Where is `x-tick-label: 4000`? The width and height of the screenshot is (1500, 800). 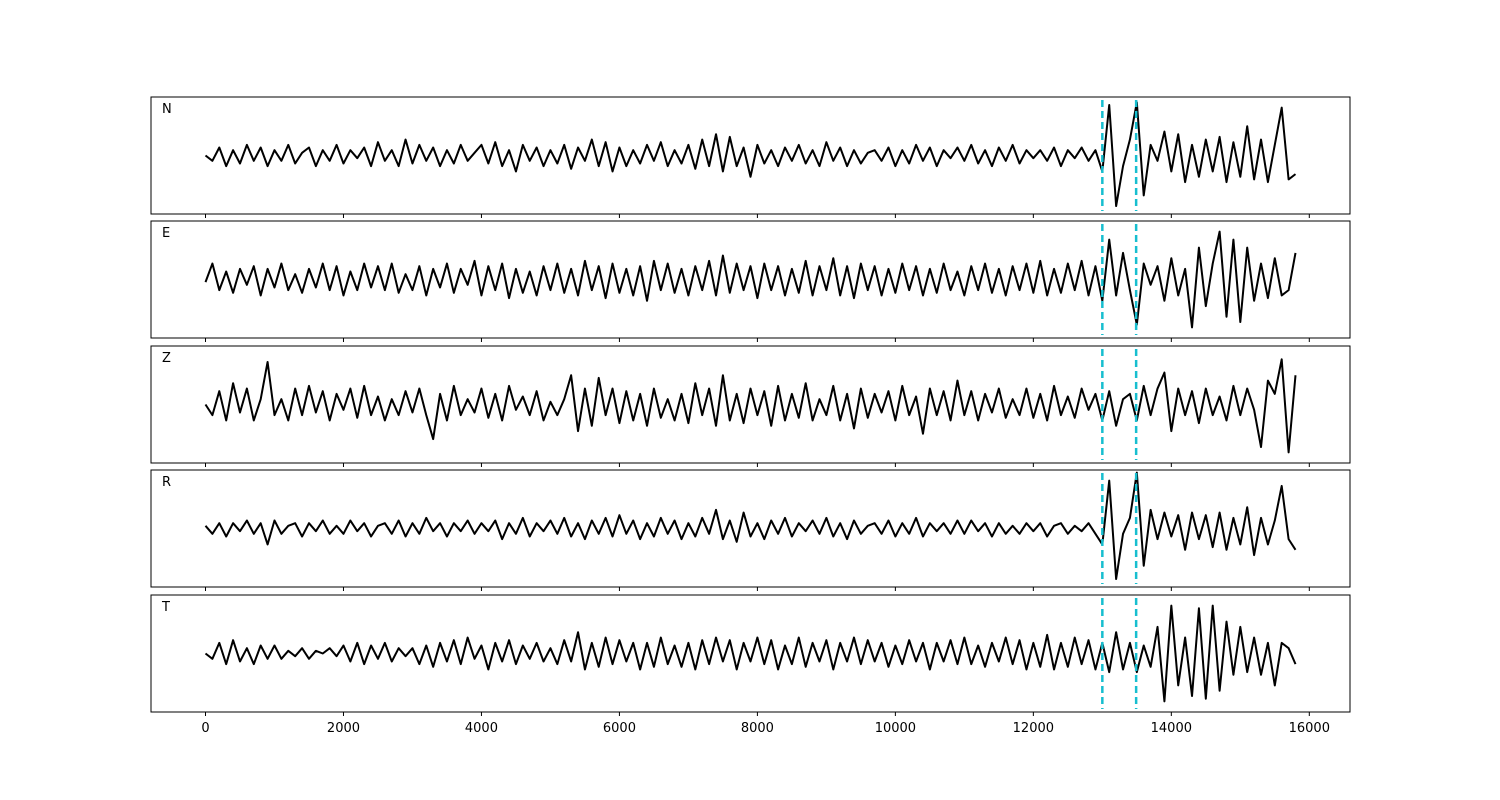
x-tick-label: 4000 is located at coordinates (481, 728).